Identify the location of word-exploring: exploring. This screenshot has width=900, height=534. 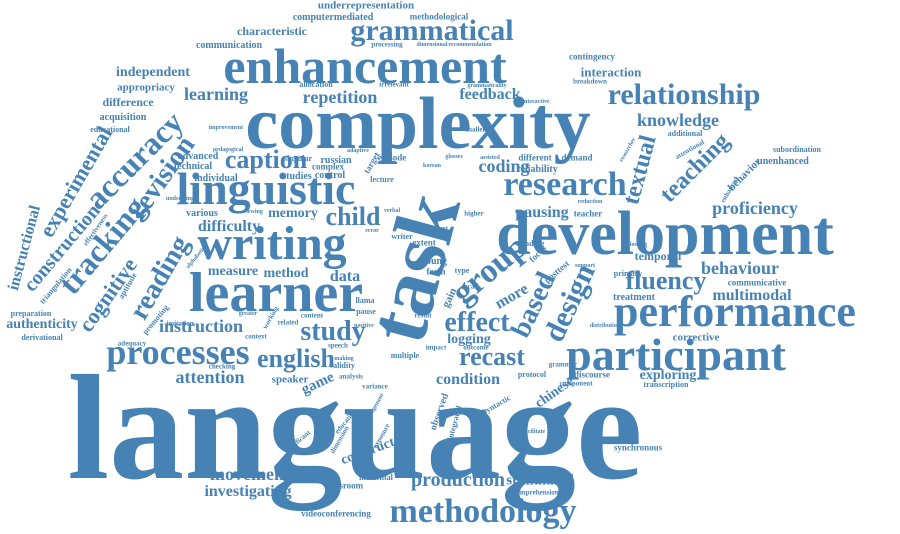
(668, 375).